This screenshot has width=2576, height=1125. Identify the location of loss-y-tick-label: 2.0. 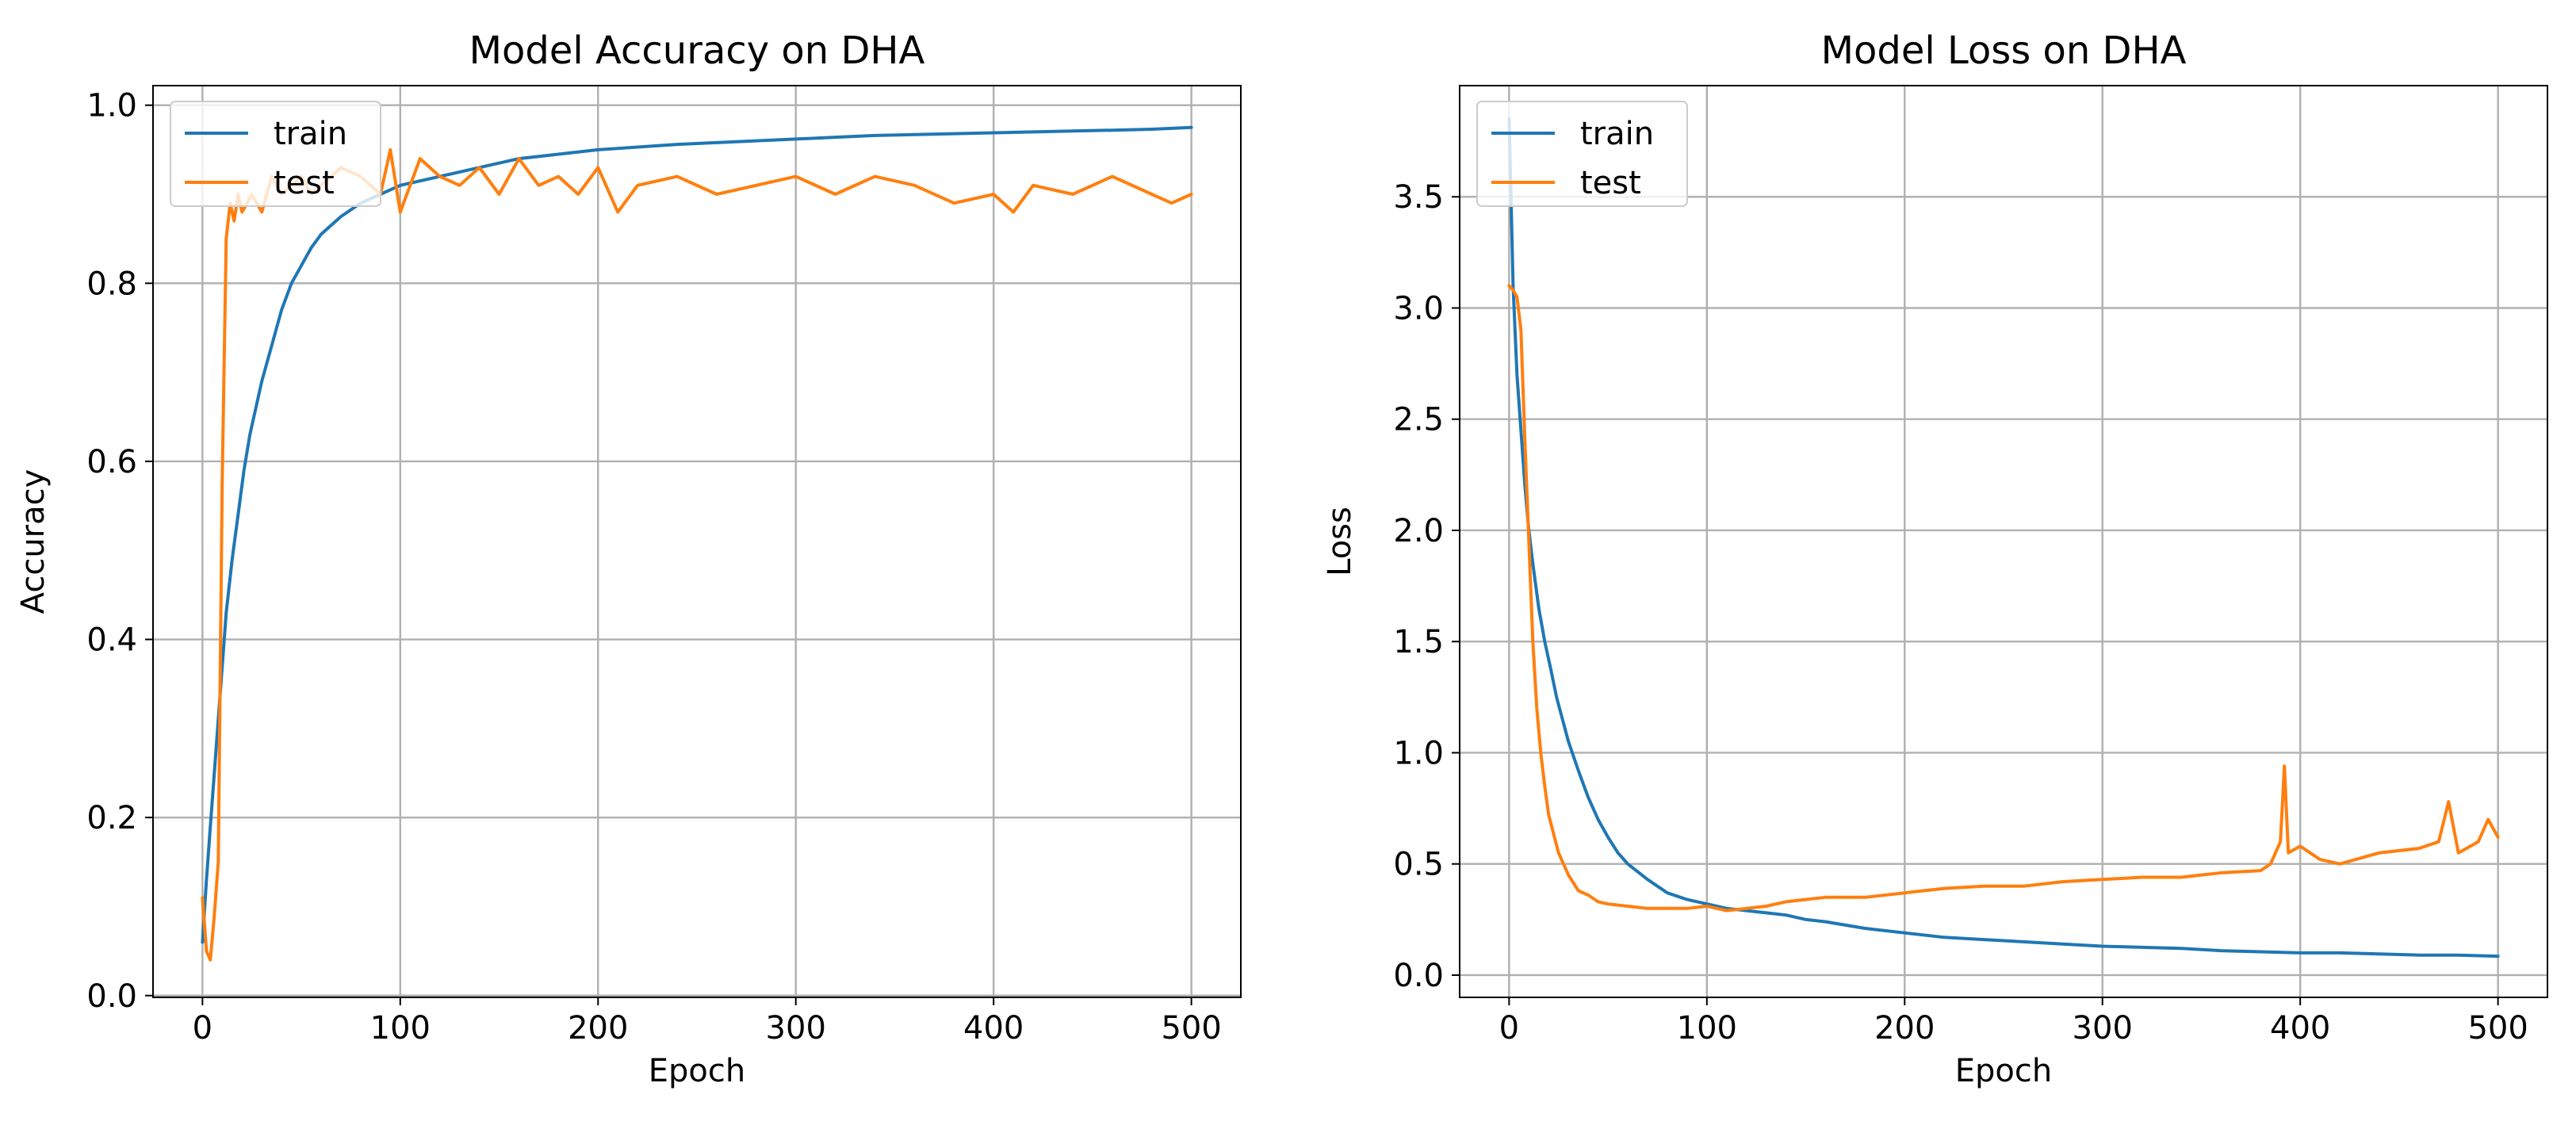
(1418, 531).